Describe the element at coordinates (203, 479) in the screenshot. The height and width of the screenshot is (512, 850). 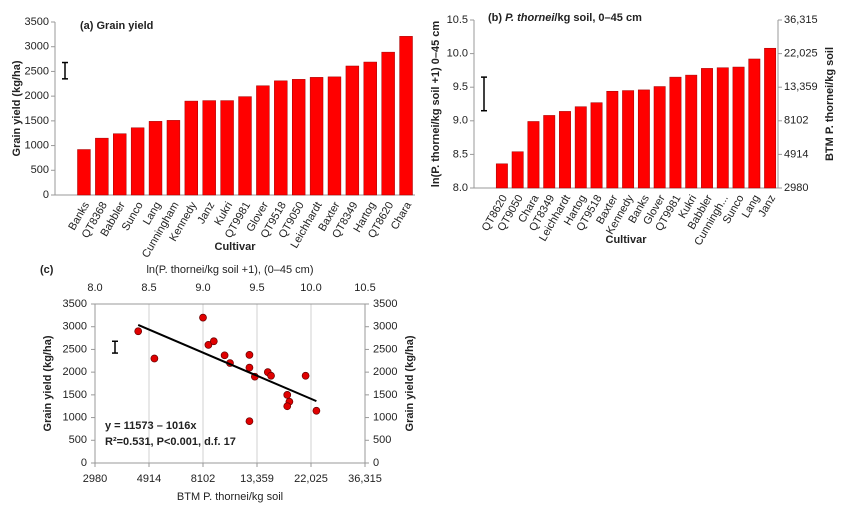
I see `x2-tick-label: 8102` at that location.